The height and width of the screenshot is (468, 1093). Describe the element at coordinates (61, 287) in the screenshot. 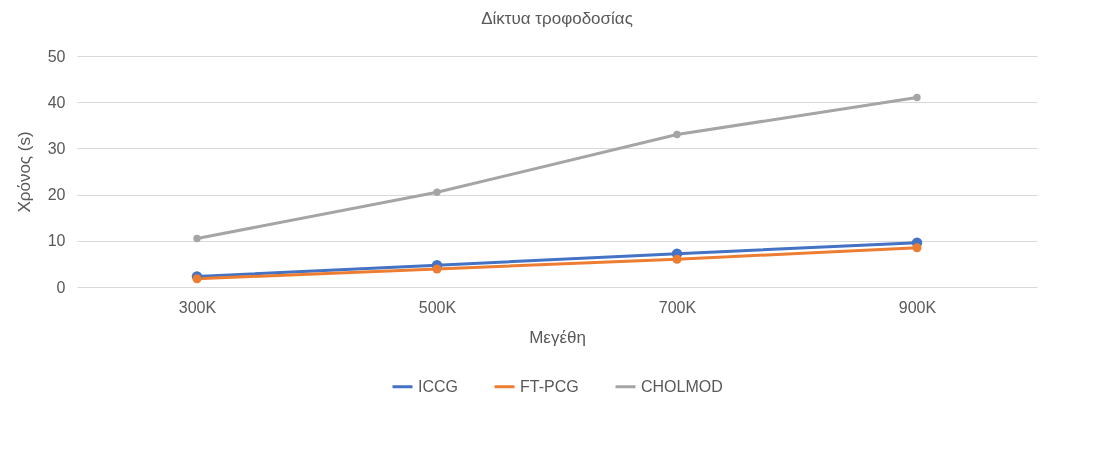

I see `y-tick-label: 0` at that location.